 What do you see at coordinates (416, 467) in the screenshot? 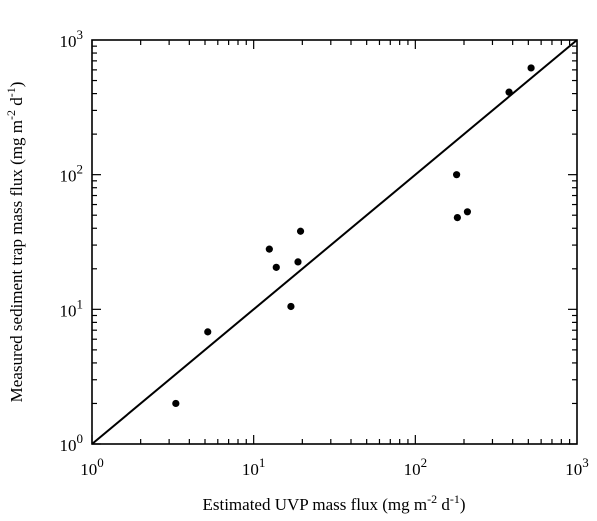
I see `x-tick-label: 10²` at bounding box center [416, 467].